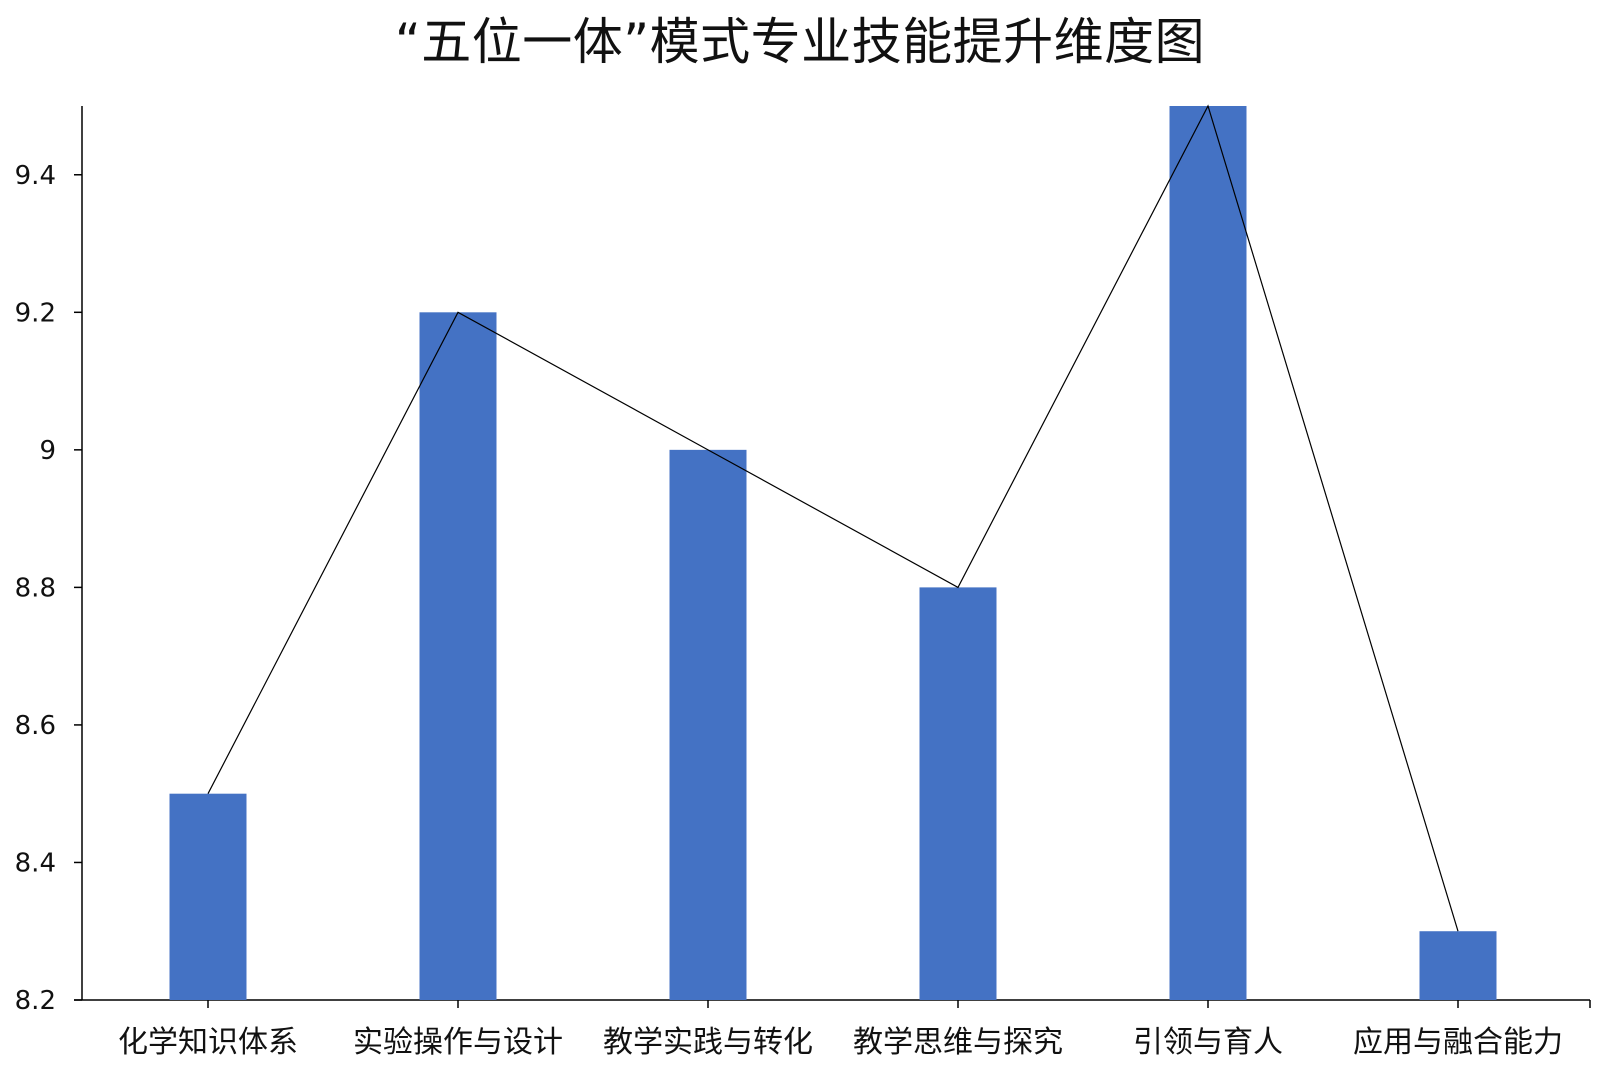 The width and height of the screenshot is (1600, 1066). I want to click on y-axis: 8.2 8.4 8.6 8.8 9 9.2 9.4, so click(49, 561).